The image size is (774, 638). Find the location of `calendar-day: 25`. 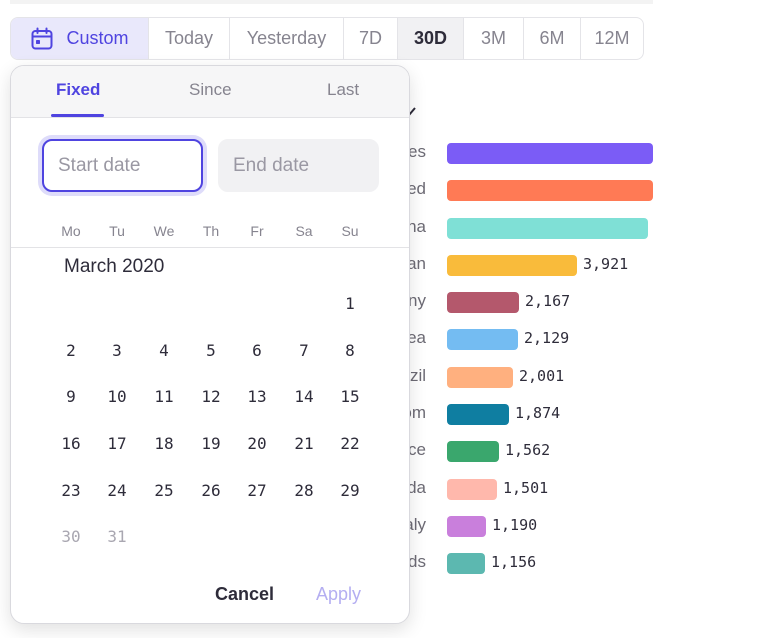

calendar-day: 25 is located at coordinates (164, 490).